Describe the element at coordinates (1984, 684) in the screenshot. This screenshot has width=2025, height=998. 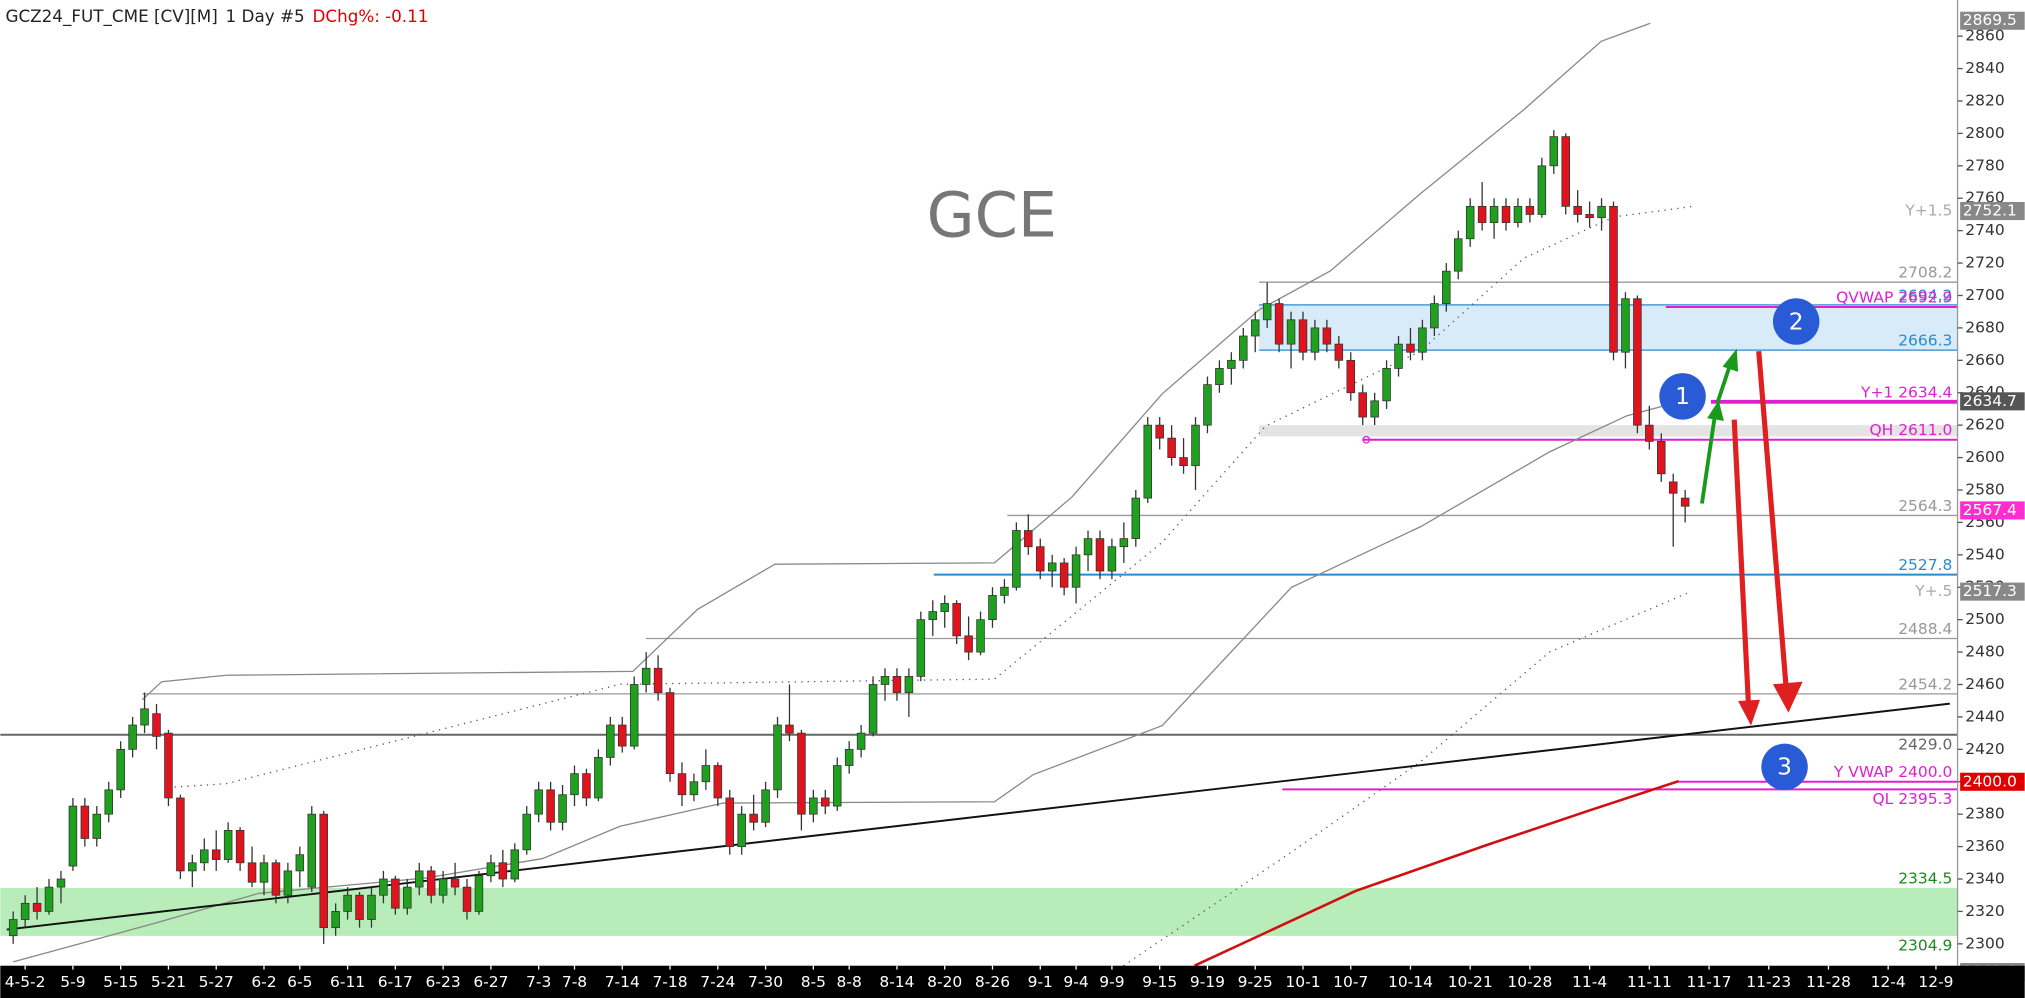
I see `y-tick-label: 2460` at that location.